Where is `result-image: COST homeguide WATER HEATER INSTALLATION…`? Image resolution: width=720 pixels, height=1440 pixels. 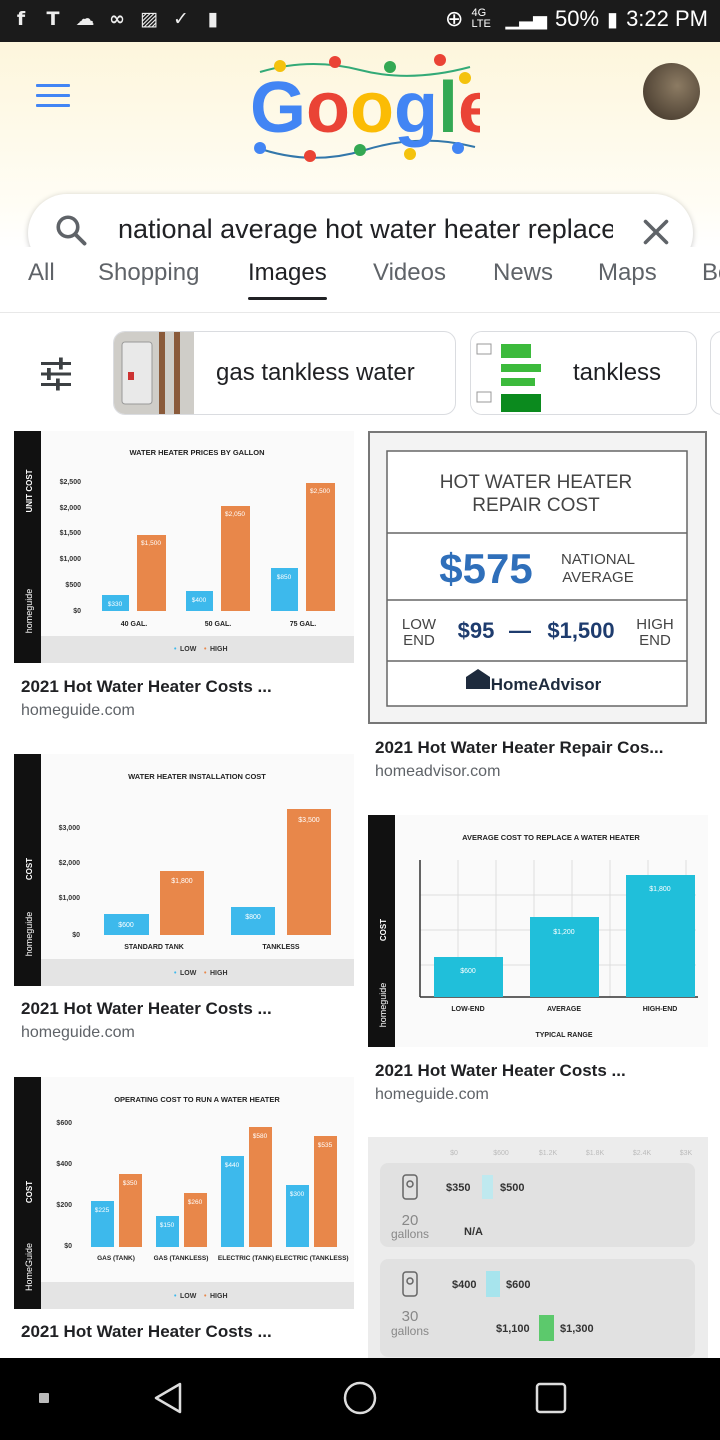 result-image: COST homeguide WATER HEATER INSTALLATION… is located at coordinates (184, 870).